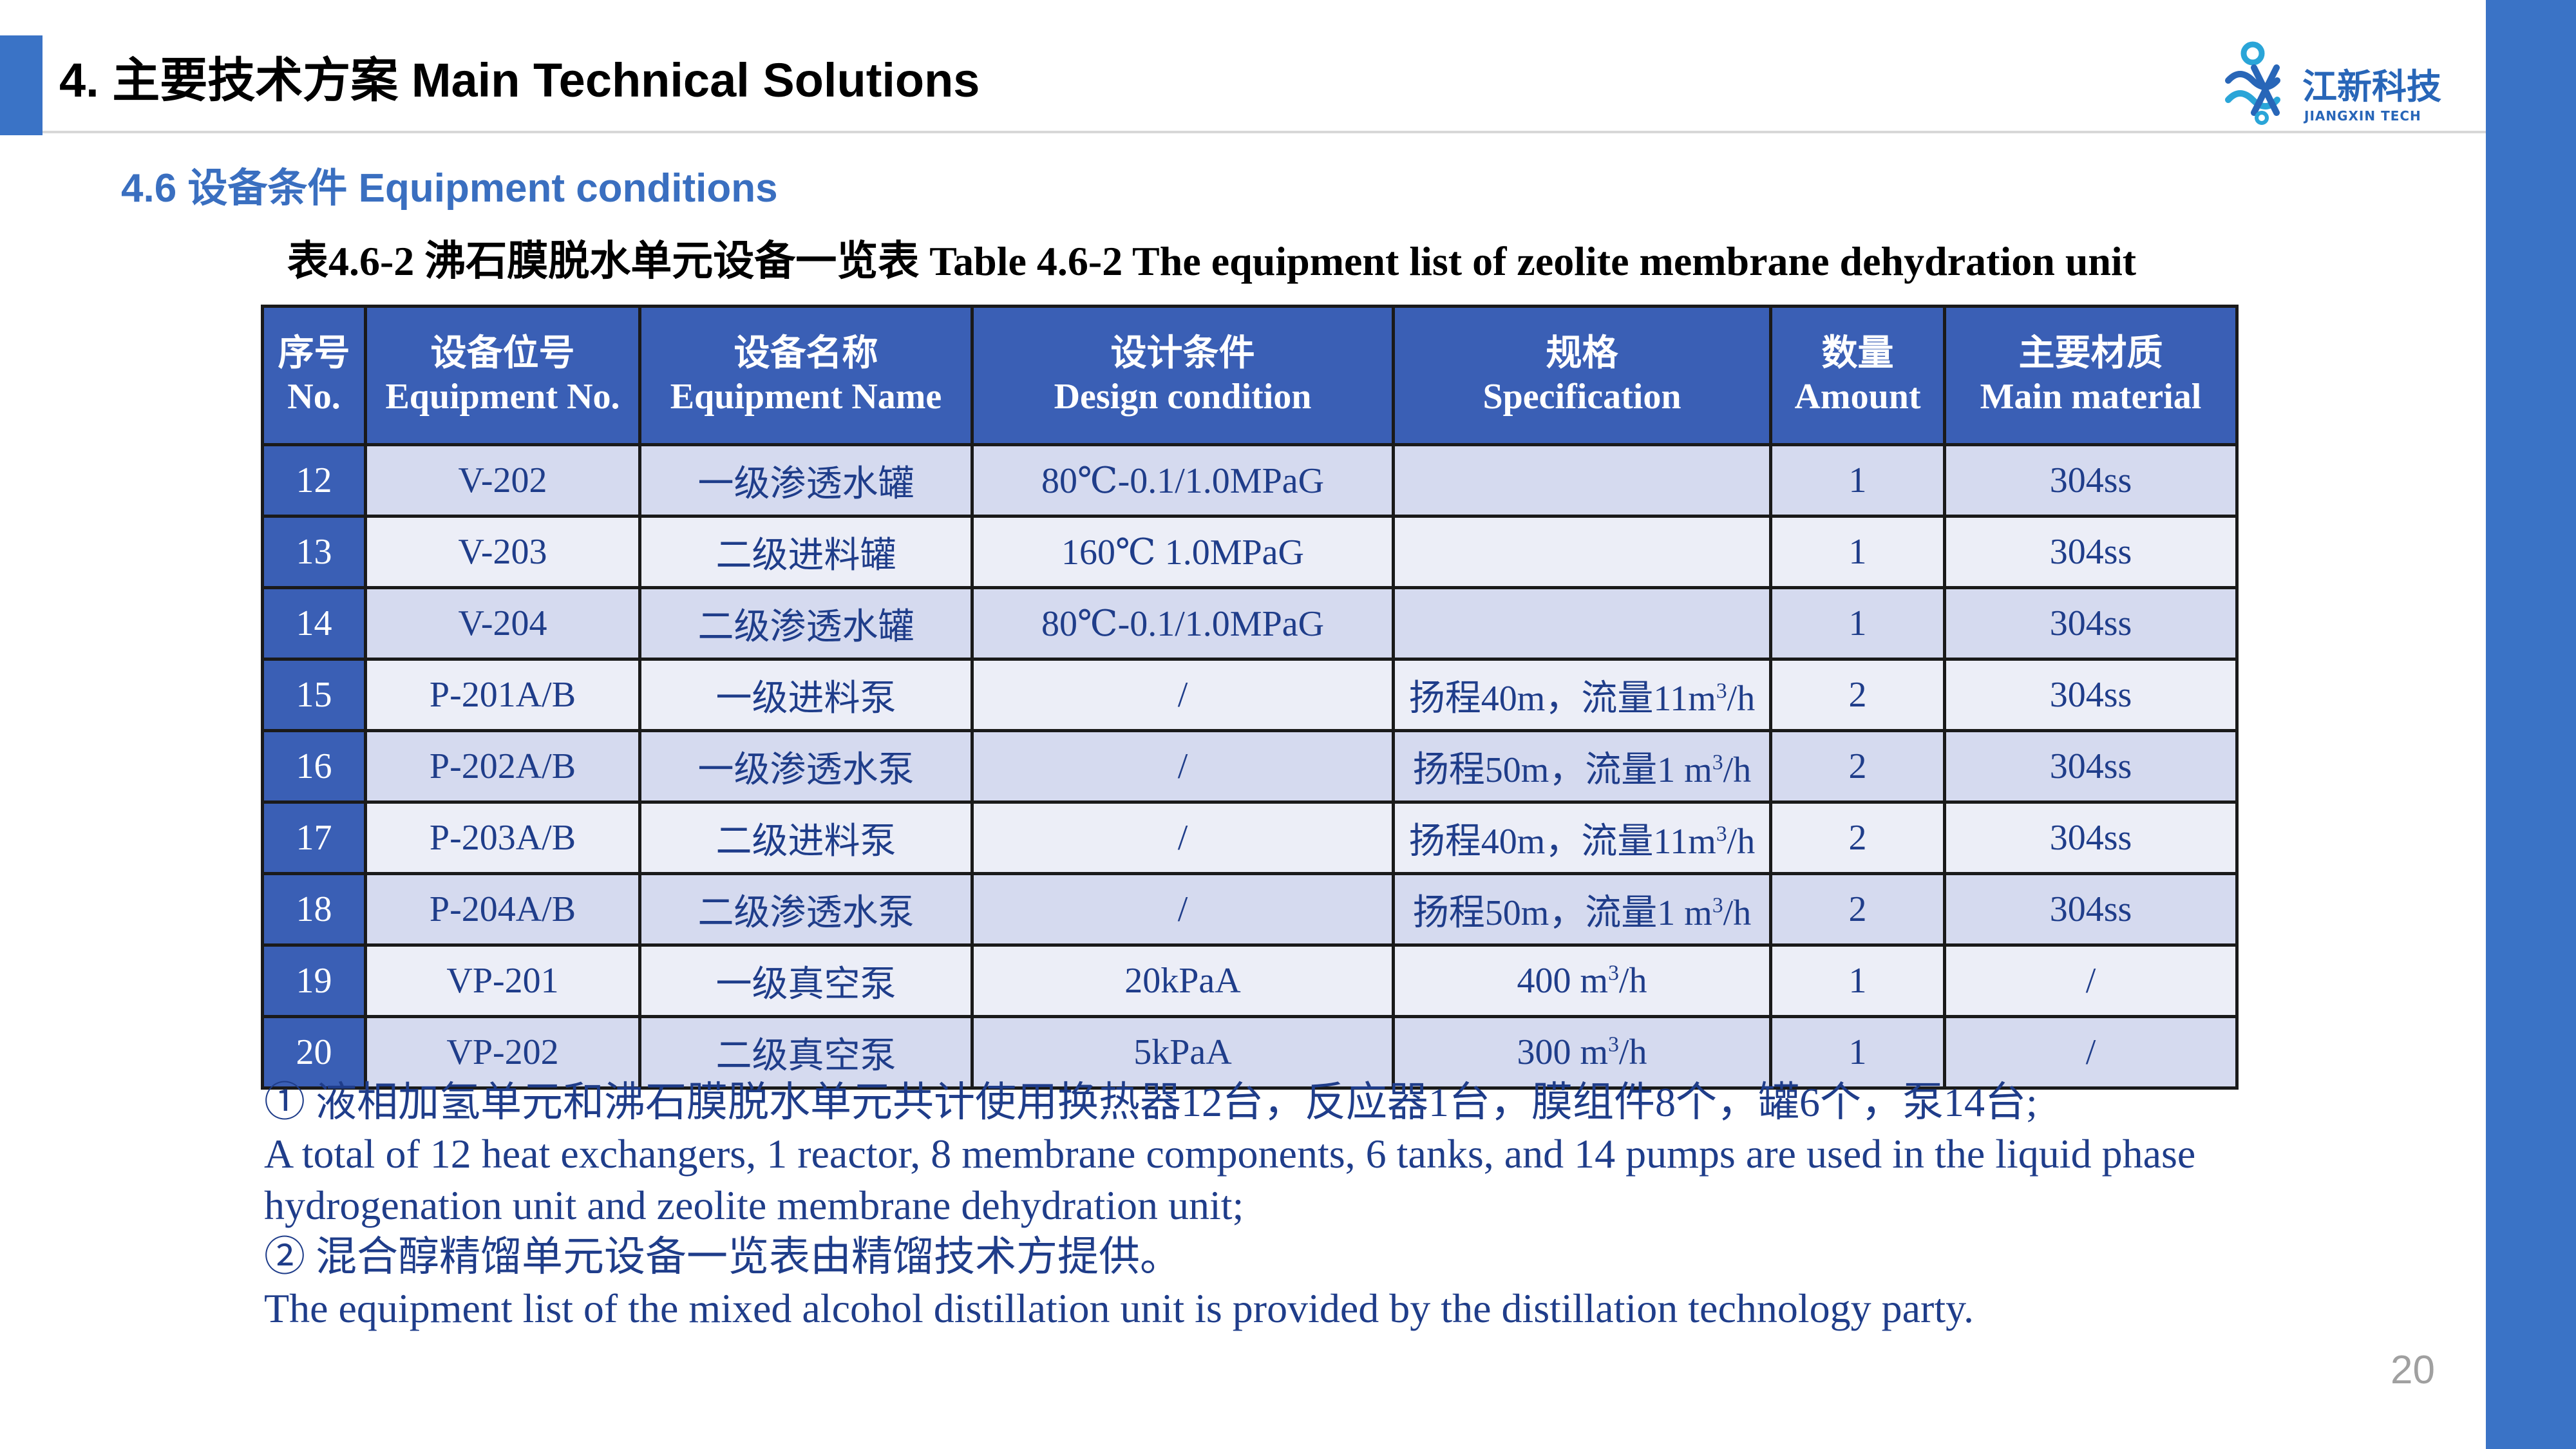  Describe the element at coordinates (2371, 87) in the screenshot. I see `logo-name: 江新科技` at that location.